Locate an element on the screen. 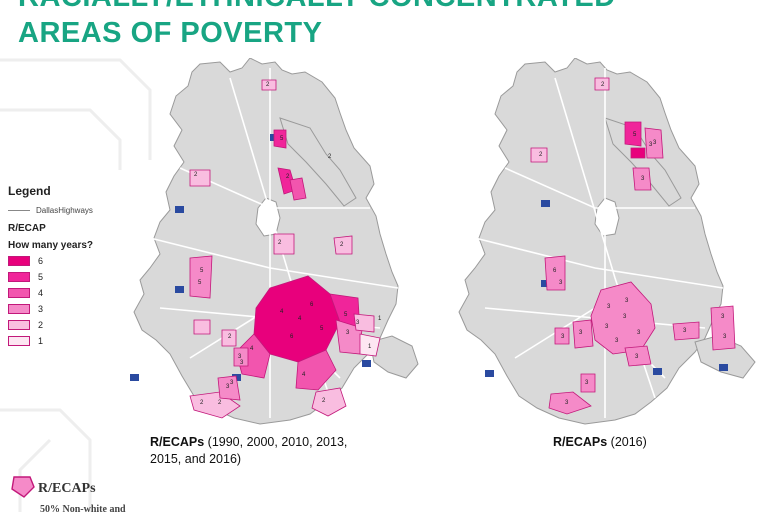 Image resolution: width=768 pixels, height=515 pixels. legend-class-label: 5 is located at coordinates (41, 277).